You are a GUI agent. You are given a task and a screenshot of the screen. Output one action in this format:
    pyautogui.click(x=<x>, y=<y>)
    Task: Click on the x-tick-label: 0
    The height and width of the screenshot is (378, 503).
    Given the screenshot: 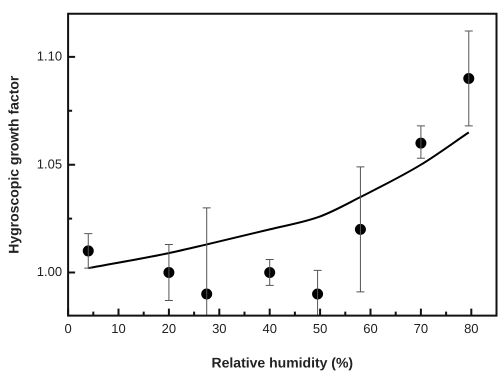 What is the action you would take?
    pyautogui.click(x=68, y=328)
    